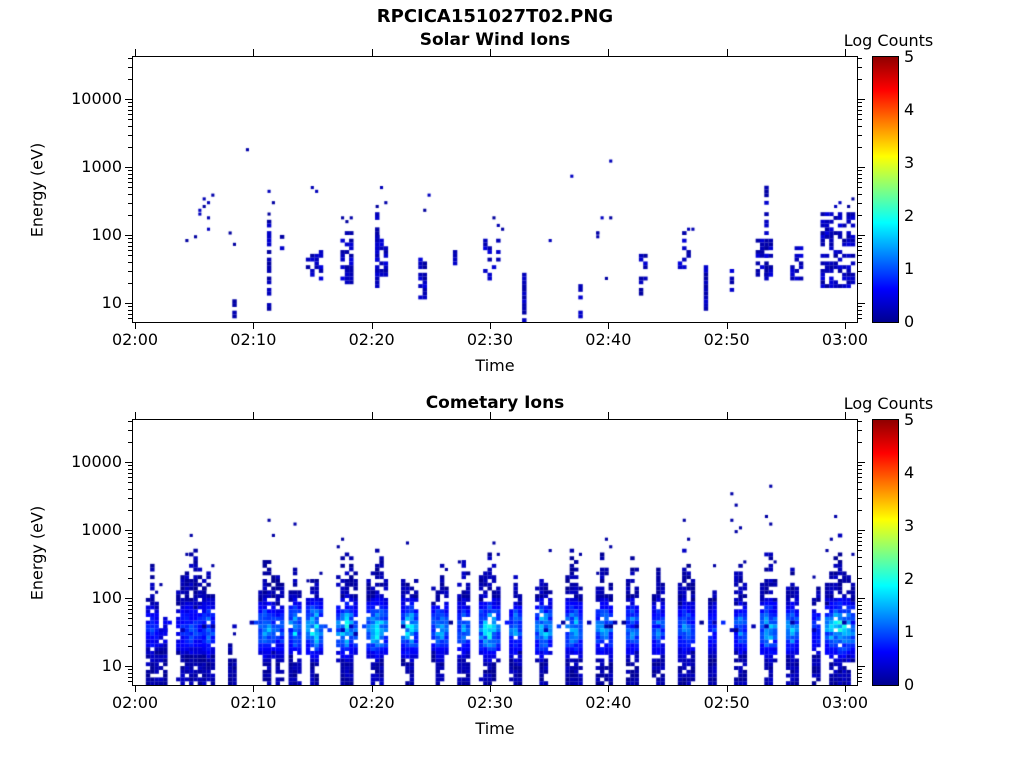 This screenshot has height=768, width=1024. What do you see at coordinates (845, 702) in the screenshot?
I see `x-tick-label: 03:00` at bounding box center [845, 702].